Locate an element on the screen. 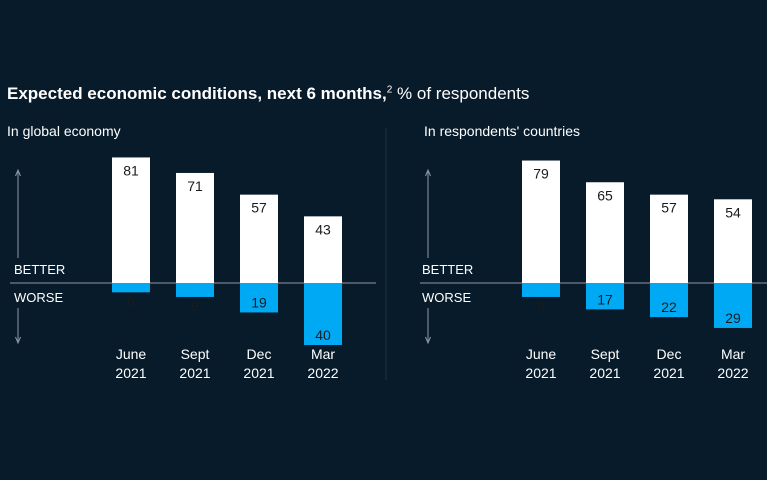 The image size is (767, 480). data-label-worse: 19 is located at coordinates (259, 302).